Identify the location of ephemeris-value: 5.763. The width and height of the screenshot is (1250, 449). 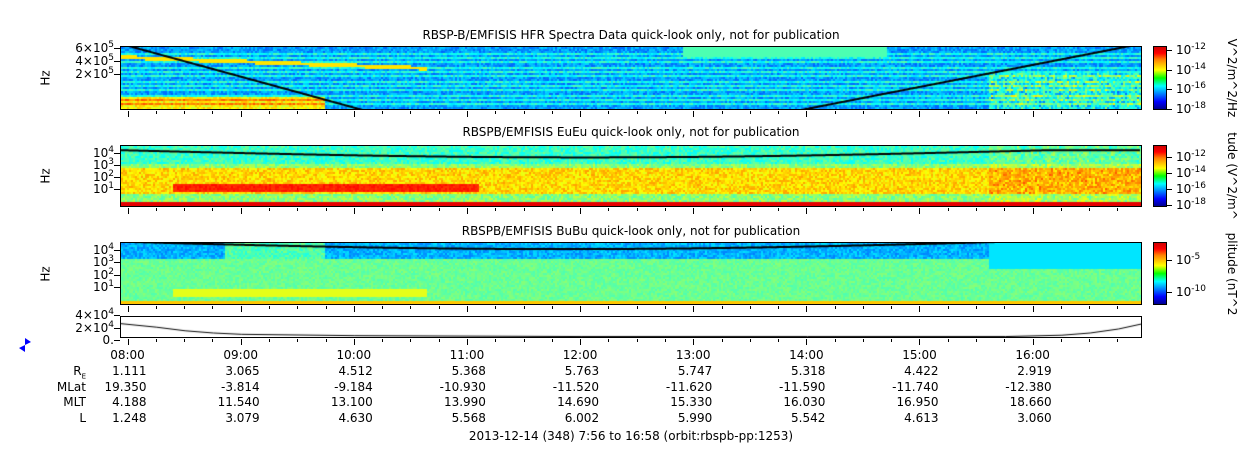
(582, 371).